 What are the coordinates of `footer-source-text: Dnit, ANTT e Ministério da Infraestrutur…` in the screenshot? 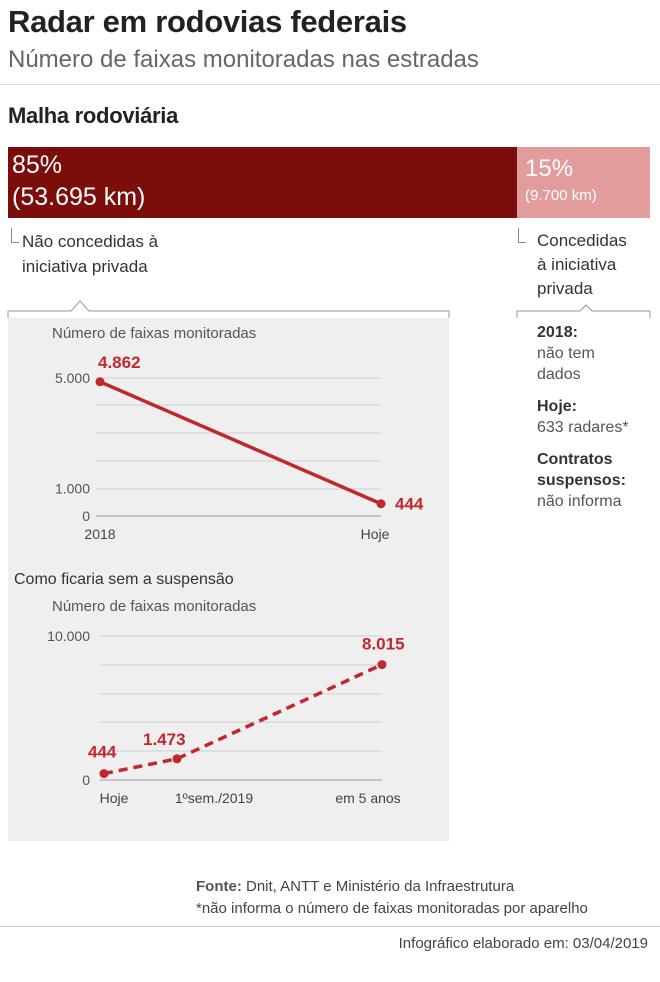 It's located at (378, 886).